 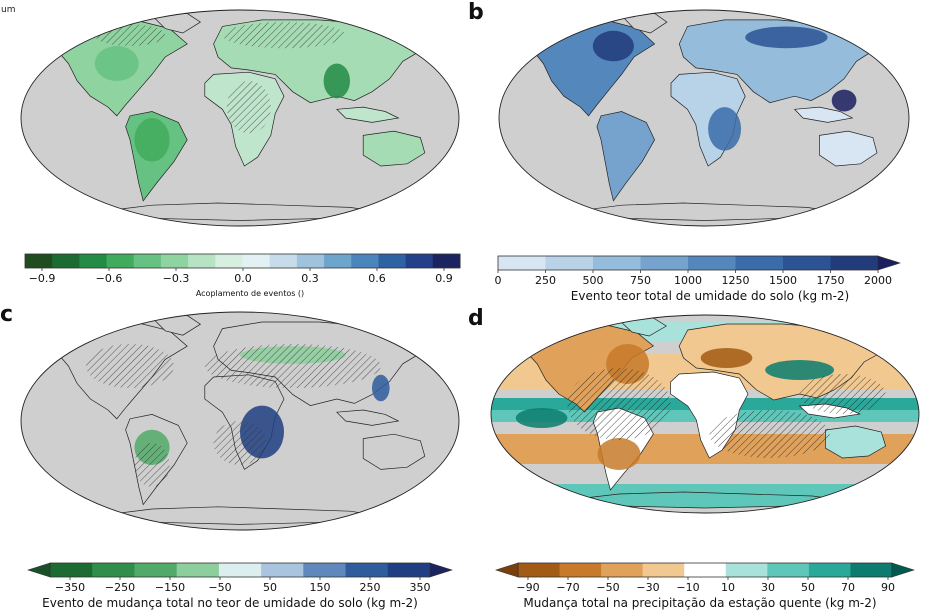 I want to click on colorbar-tick-label: 70, so click(x=848, y=587).